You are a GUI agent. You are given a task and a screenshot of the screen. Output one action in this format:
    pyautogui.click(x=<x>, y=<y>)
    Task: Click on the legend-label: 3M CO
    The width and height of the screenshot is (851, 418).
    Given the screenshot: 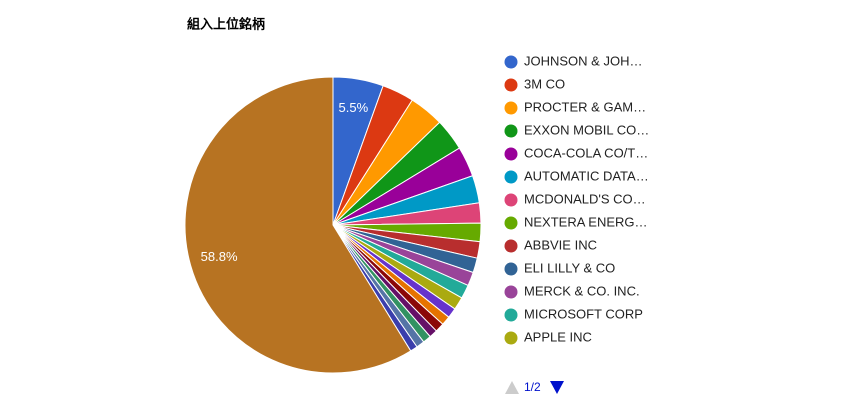 What is the action you would take?
    pyautogui.click(x=544, y=83)
    